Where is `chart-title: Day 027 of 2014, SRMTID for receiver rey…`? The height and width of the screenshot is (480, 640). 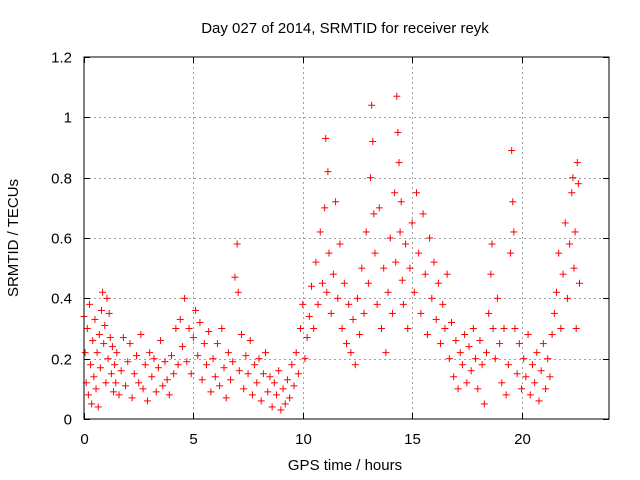 chart-title: Day 027 of 2014, SRMTID for receiver rey… is located at coordinates (345, 28).